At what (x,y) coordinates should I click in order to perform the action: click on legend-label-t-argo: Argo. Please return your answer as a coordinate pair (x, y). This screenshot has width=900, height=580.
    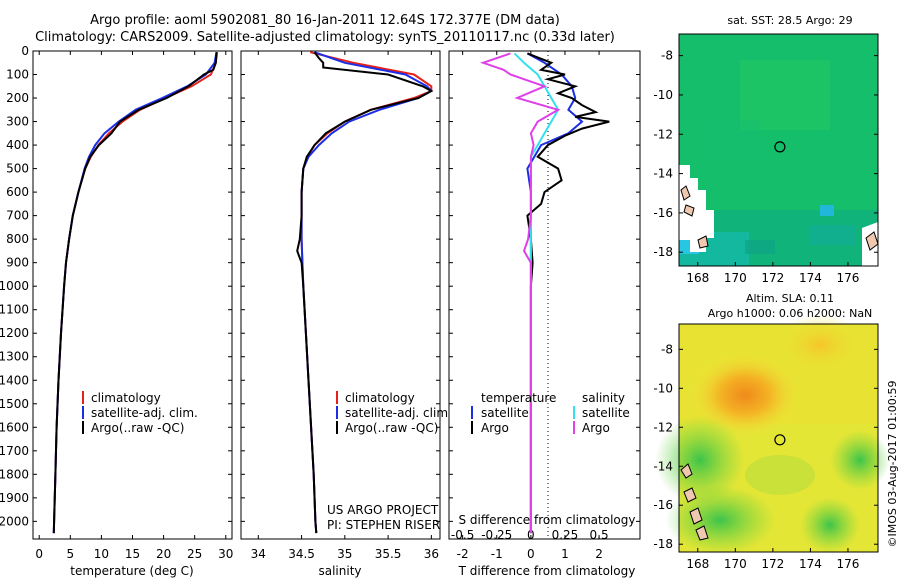
    Looking at the image, I should click on (495, 428).